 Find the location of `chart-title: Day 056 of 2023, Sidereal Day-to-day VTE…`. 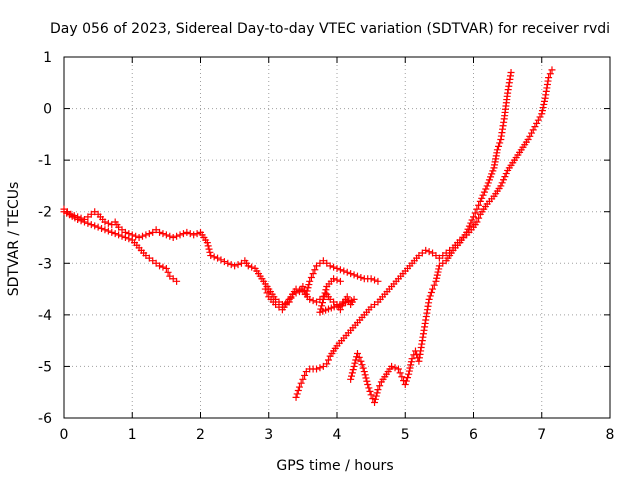

chart-title: Day 056 of 2023, Sidereal Day-to-day VTE… is located at coordinates (330, 29).